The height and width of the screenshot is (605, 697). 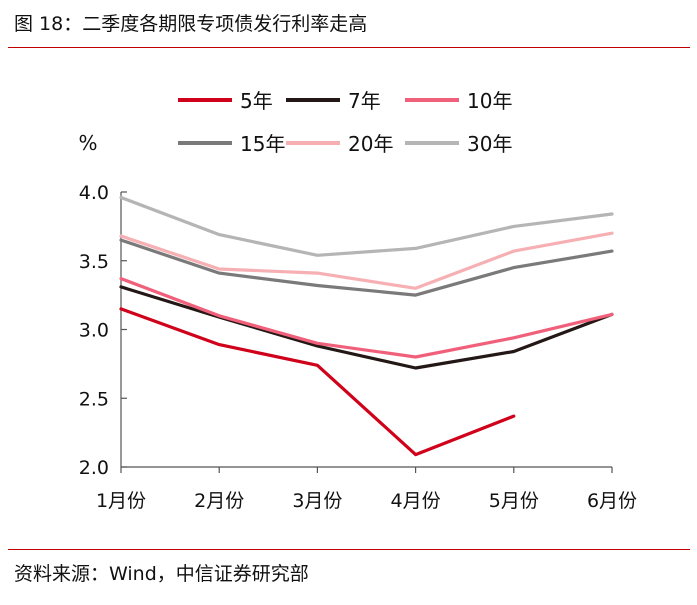 What do you see at coordinates (191, 24) in the screenshot?
I see `figure-title: 图 18：二季度各期限专项债发行利率走高` at bounding box center [191, 24].